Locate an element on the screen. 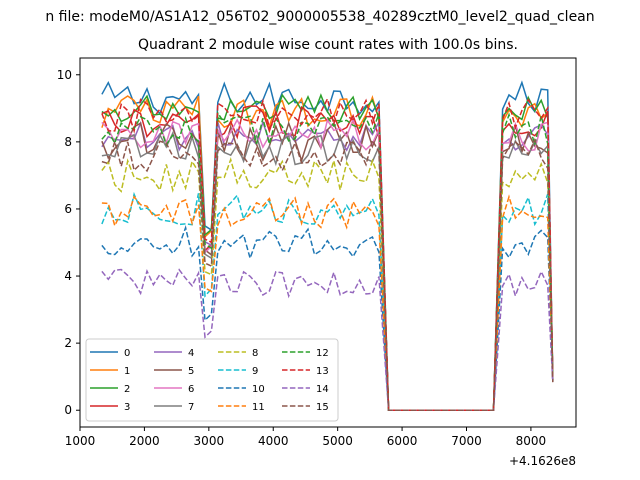 The image size is (640, 480). y-tick-label: 8 is located at coordinates (68, 142).